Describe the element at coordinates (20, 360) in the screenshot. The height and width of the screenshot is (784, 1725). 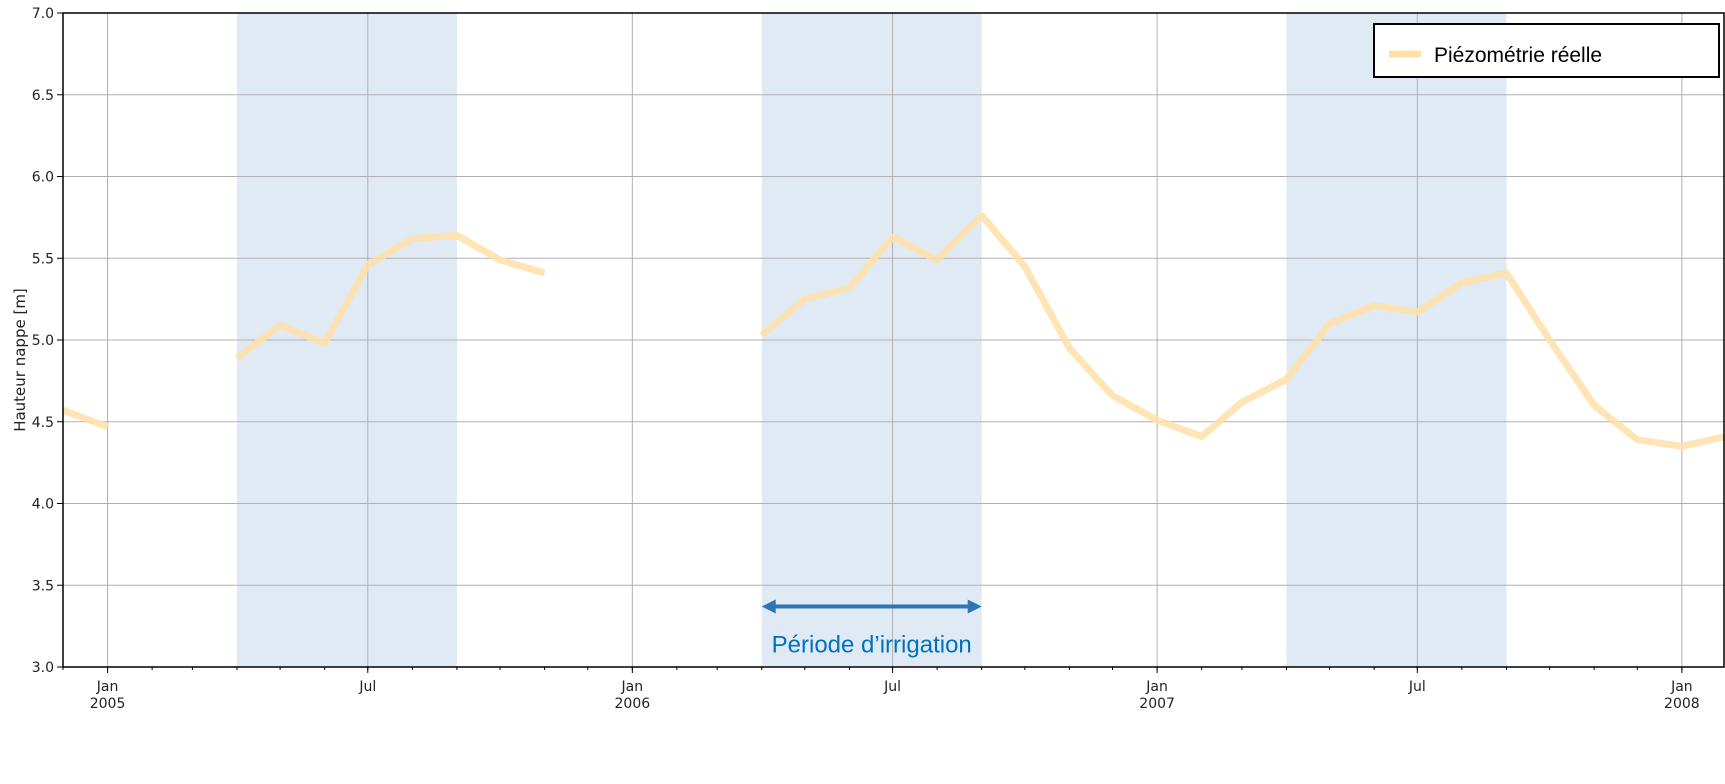
I see `y-axis-title: Hauteur nappe [m]` at that location.